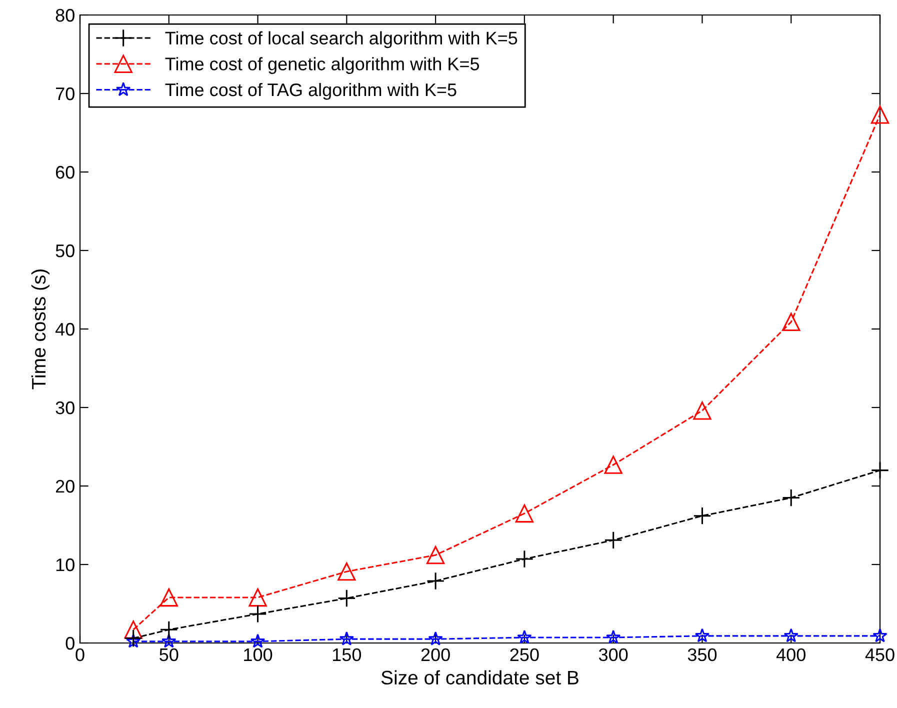 The image size is (897, 708). What do you see at coordinates (40, 330) in the screenshot?
I see `y-axis-title: Time costs (s)` at bounding box center [40, 330].